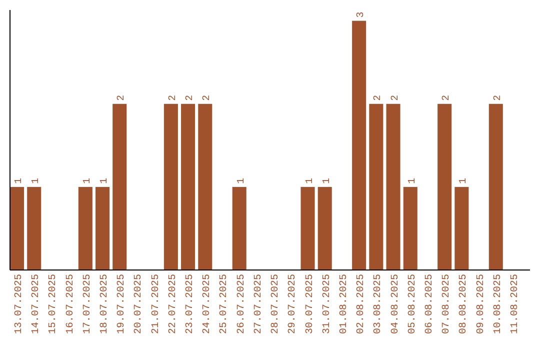 This screenshot has width=540, height=340. I want to click on x-tick-label: 21.07.2025, so click(156, 304).